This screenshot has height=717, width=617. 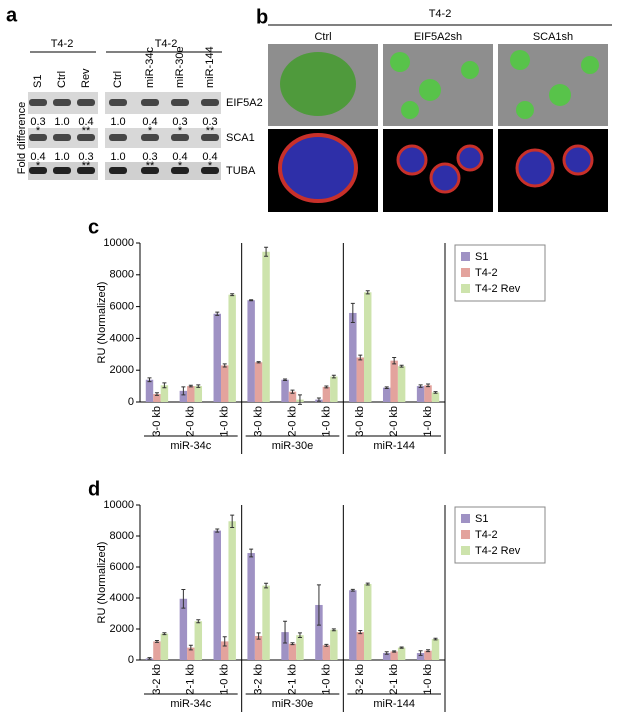 What do you see at coordinates (102, 583) in the screenshot?
I see `y-axis-label: RU (Normalized)` at bounding box center [102, 583].